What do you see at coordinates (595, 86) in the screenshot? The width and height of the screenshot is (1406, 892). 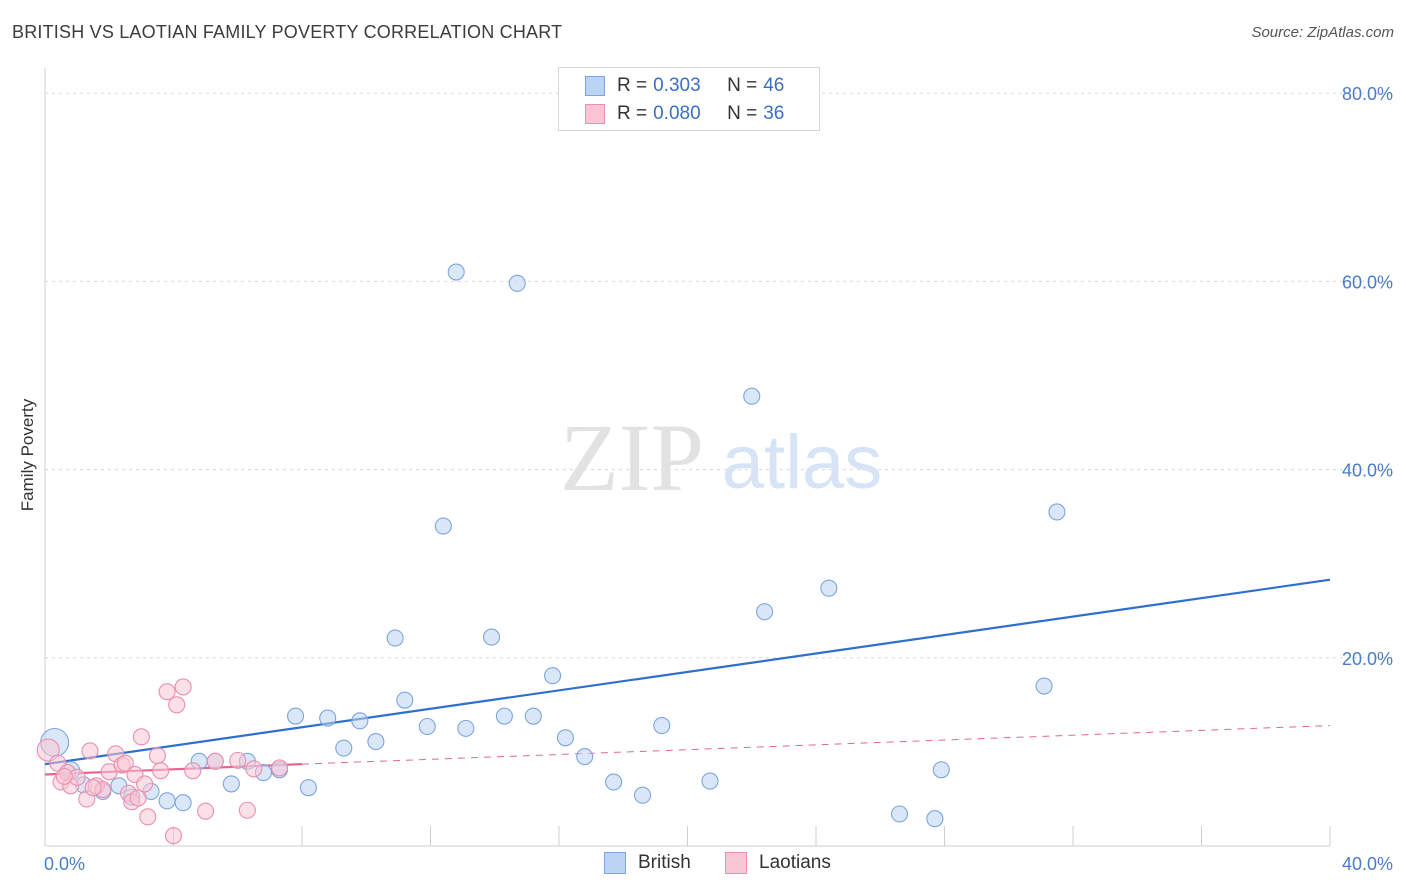 I see `legend-swatch-british` at bounding box center [595, 86].